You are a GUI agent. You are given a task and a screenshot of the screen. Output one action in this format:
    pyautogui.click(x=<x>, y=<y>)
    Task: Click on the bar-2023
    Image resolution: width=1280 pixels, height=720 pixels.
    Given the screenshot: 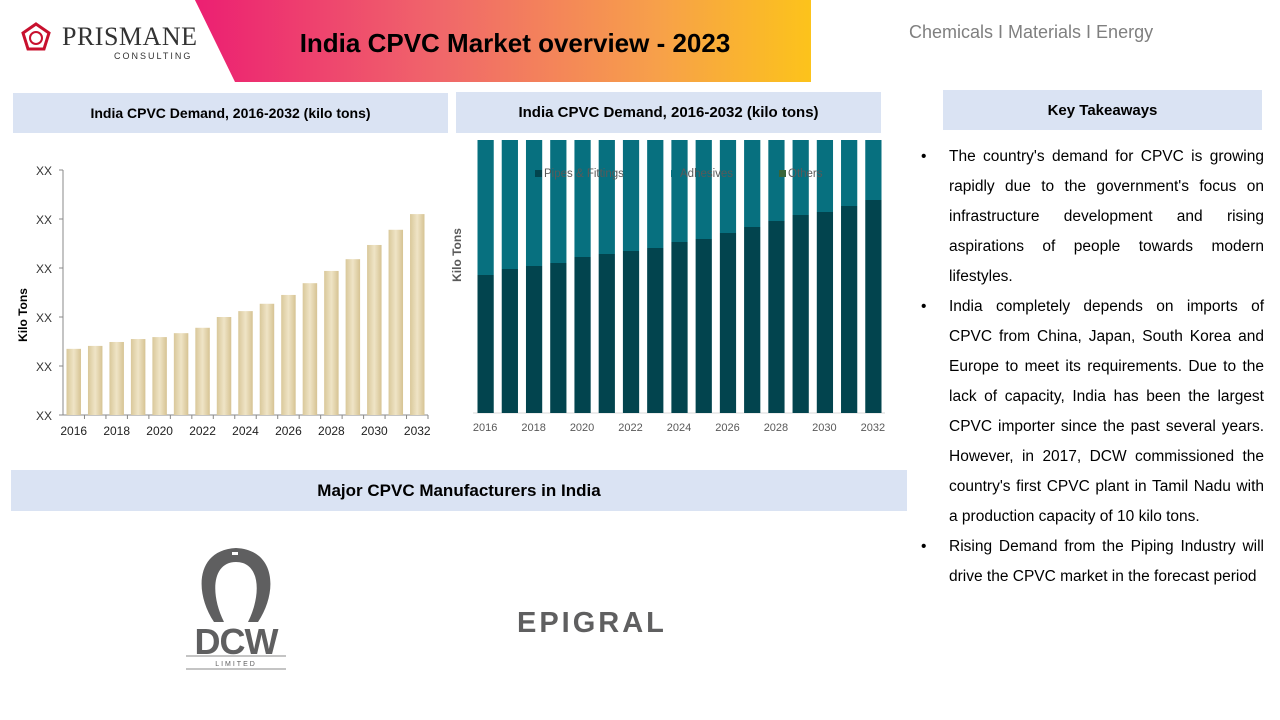 What is the action you would take?
    pyautogui.click(x=224, y=366)
    